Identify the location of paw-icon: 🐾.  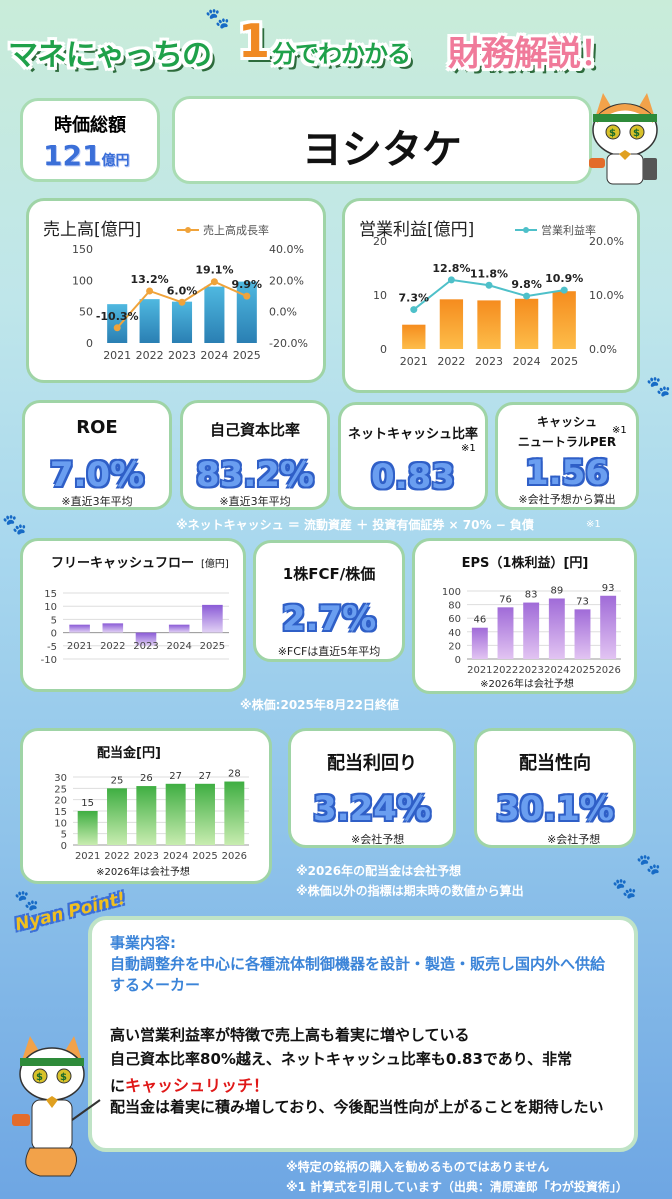
(26, 900).